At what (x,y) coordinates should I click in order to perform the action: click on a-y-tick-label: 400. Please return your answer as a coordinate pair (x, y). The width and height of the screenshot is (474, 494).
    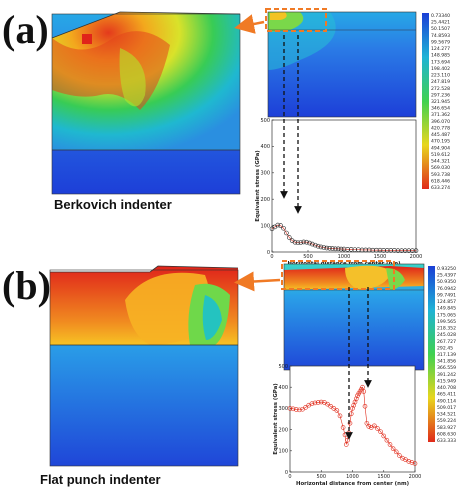
    Looking at the image, I should click on (265, 147).